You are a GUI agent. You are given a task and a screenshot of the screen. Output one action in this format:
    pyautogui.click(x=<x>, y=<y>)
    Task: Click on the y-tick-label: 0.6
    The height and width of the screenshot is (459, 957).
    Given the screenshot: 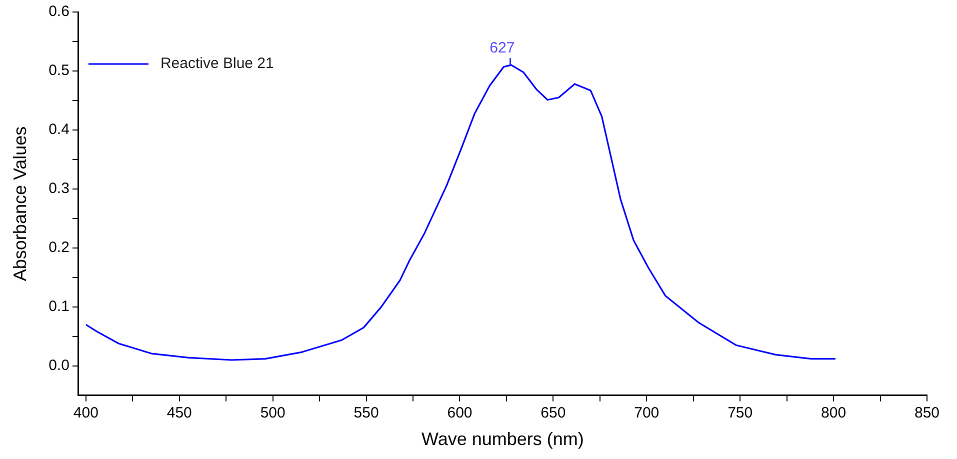 What is the action you would take?
    pyautogui.click(x=59, y=11)
    